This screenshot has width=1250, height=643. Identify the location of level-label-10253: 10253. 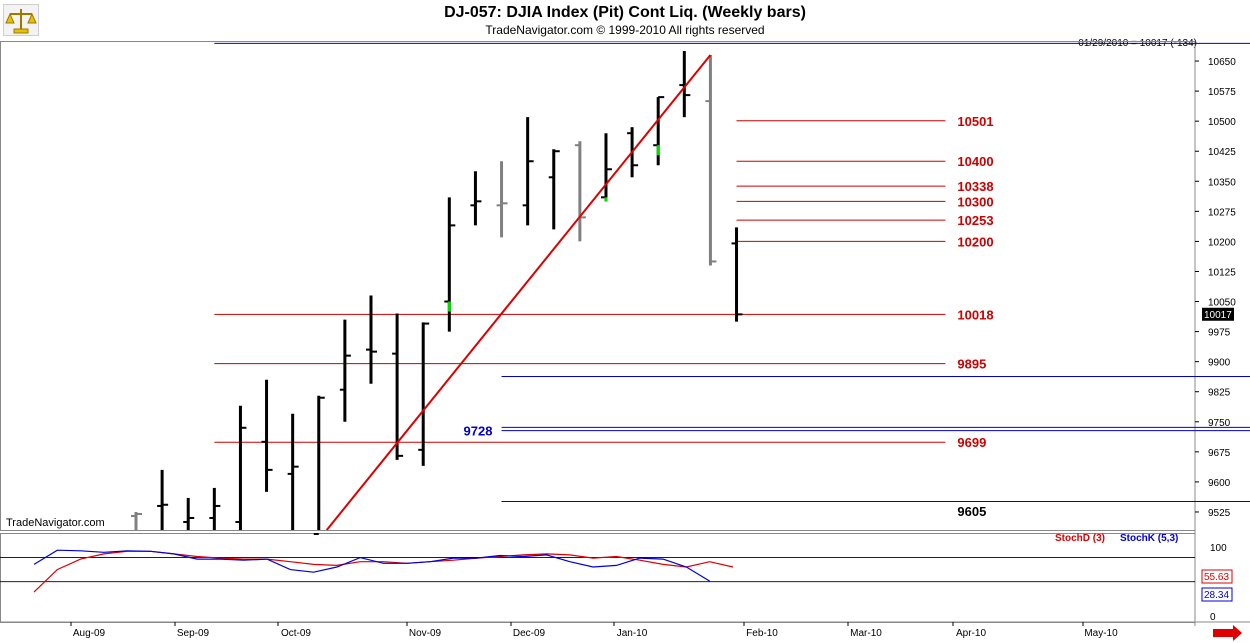
(975, 220).